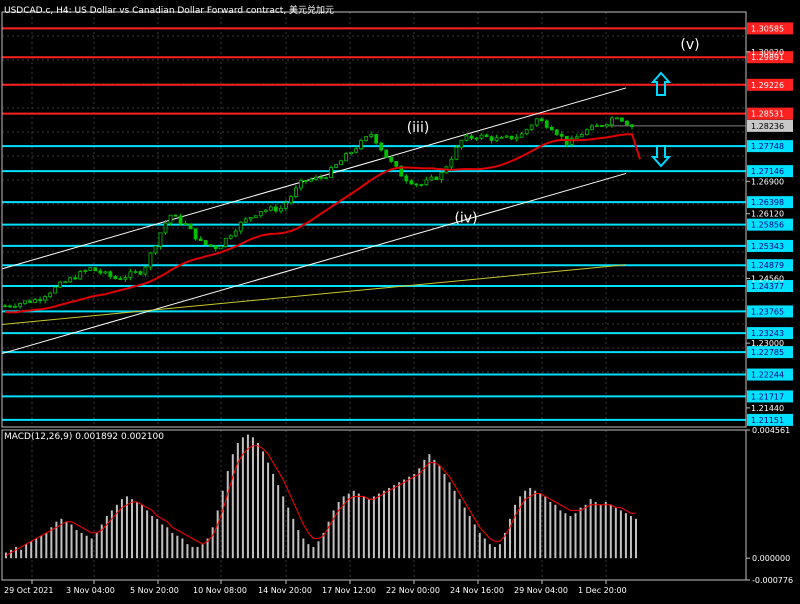 This screenshot has height=604, width=800. Describe the element at coordinates (320, 500) in the screenshot. I see `macd-signal-line` at that location.